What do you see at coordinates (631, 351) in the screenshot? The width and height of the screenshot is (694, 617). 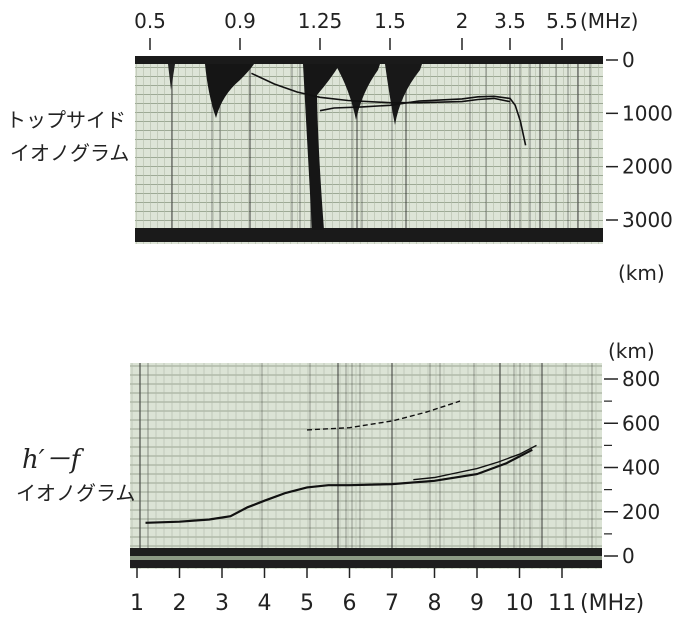 I see `hf-y-unit: (km)` at bounding box center [631, 351].